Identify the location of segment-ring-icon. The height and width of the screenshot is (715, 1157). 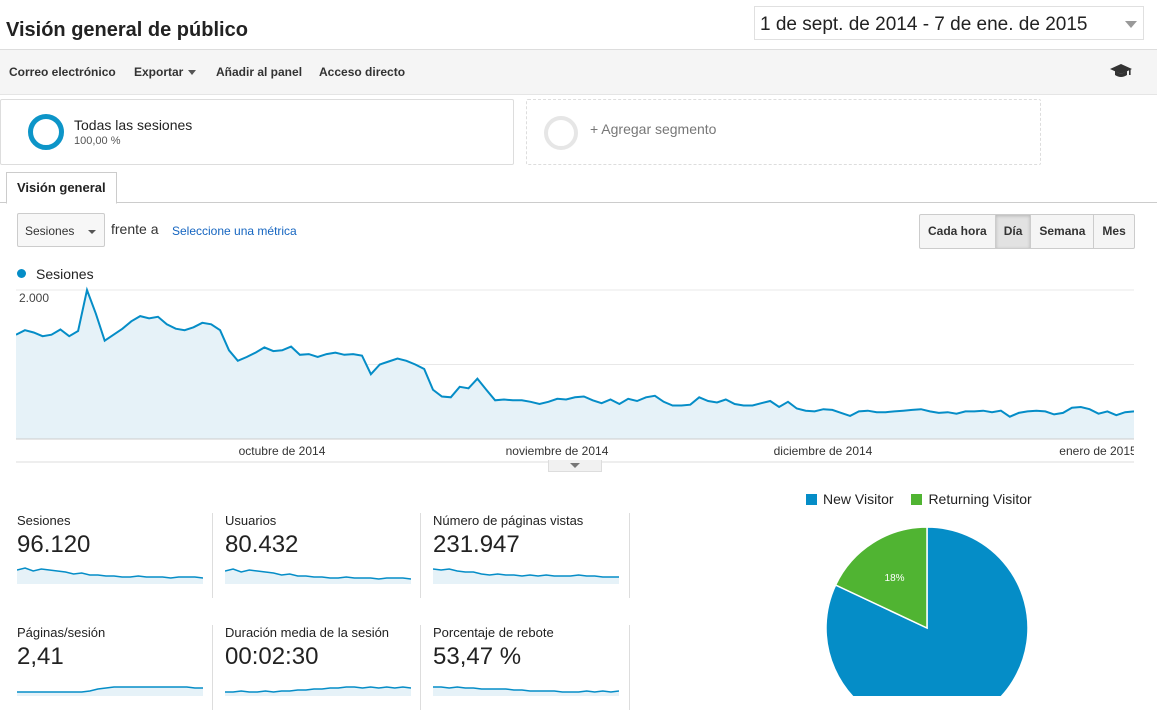
(46, 132).